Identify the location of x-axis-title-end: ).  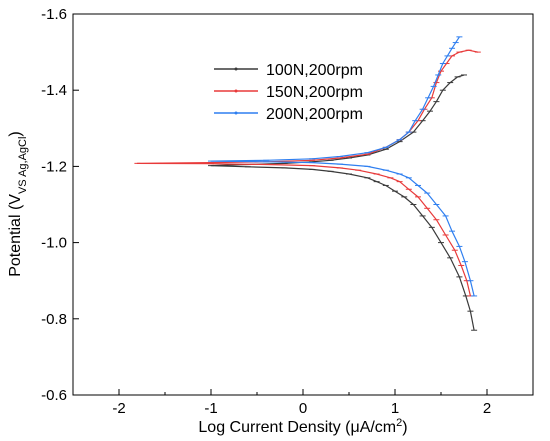
(404, 427).